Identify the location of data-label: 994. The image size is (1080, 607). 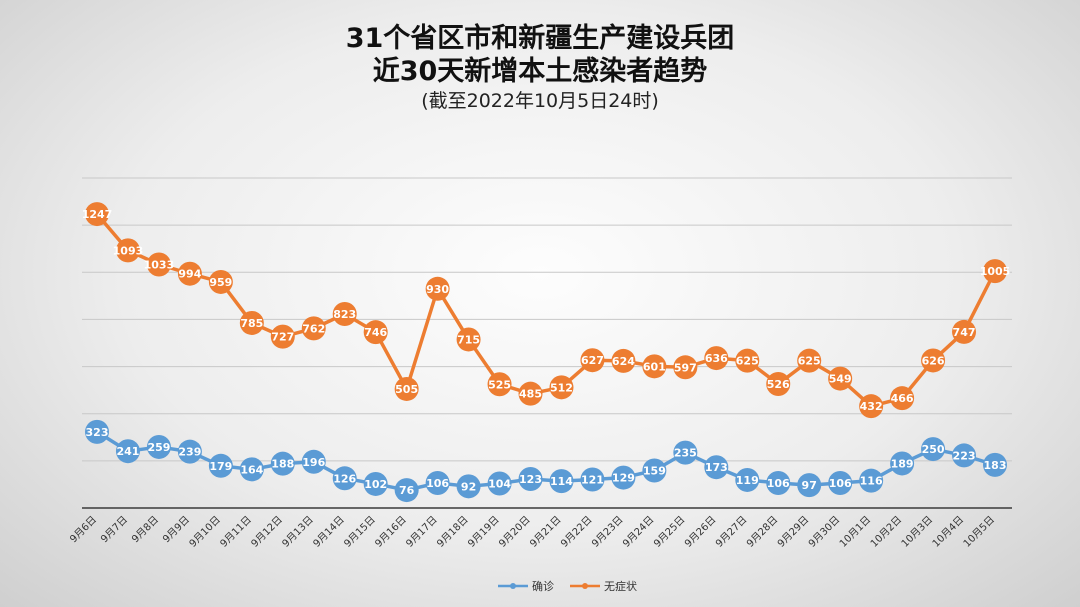
(189, 274).